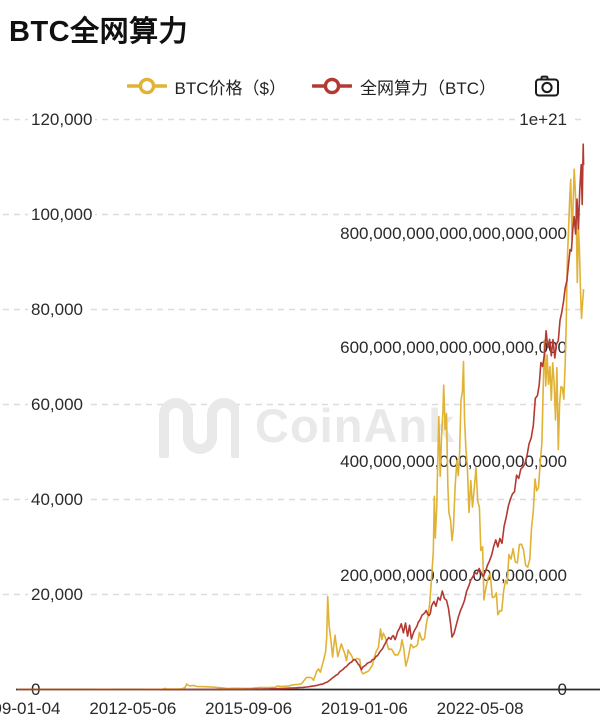 Image resolution: width=600 pixels, height=724 pixels. Describe the element at coordinates (453, 575) in the screenshot. I see `y-axis-right-tick: 200,000,000,000,000,000,000` at that location.